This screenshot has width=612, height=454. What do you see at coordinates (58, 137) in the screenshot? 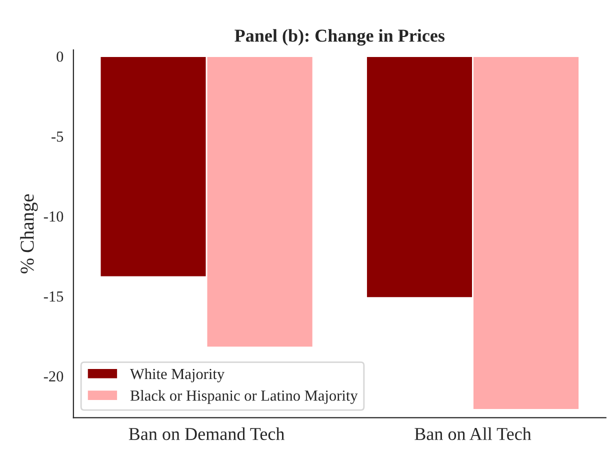
I see `y-tick-label: -5` at bounding box center [58, 137].